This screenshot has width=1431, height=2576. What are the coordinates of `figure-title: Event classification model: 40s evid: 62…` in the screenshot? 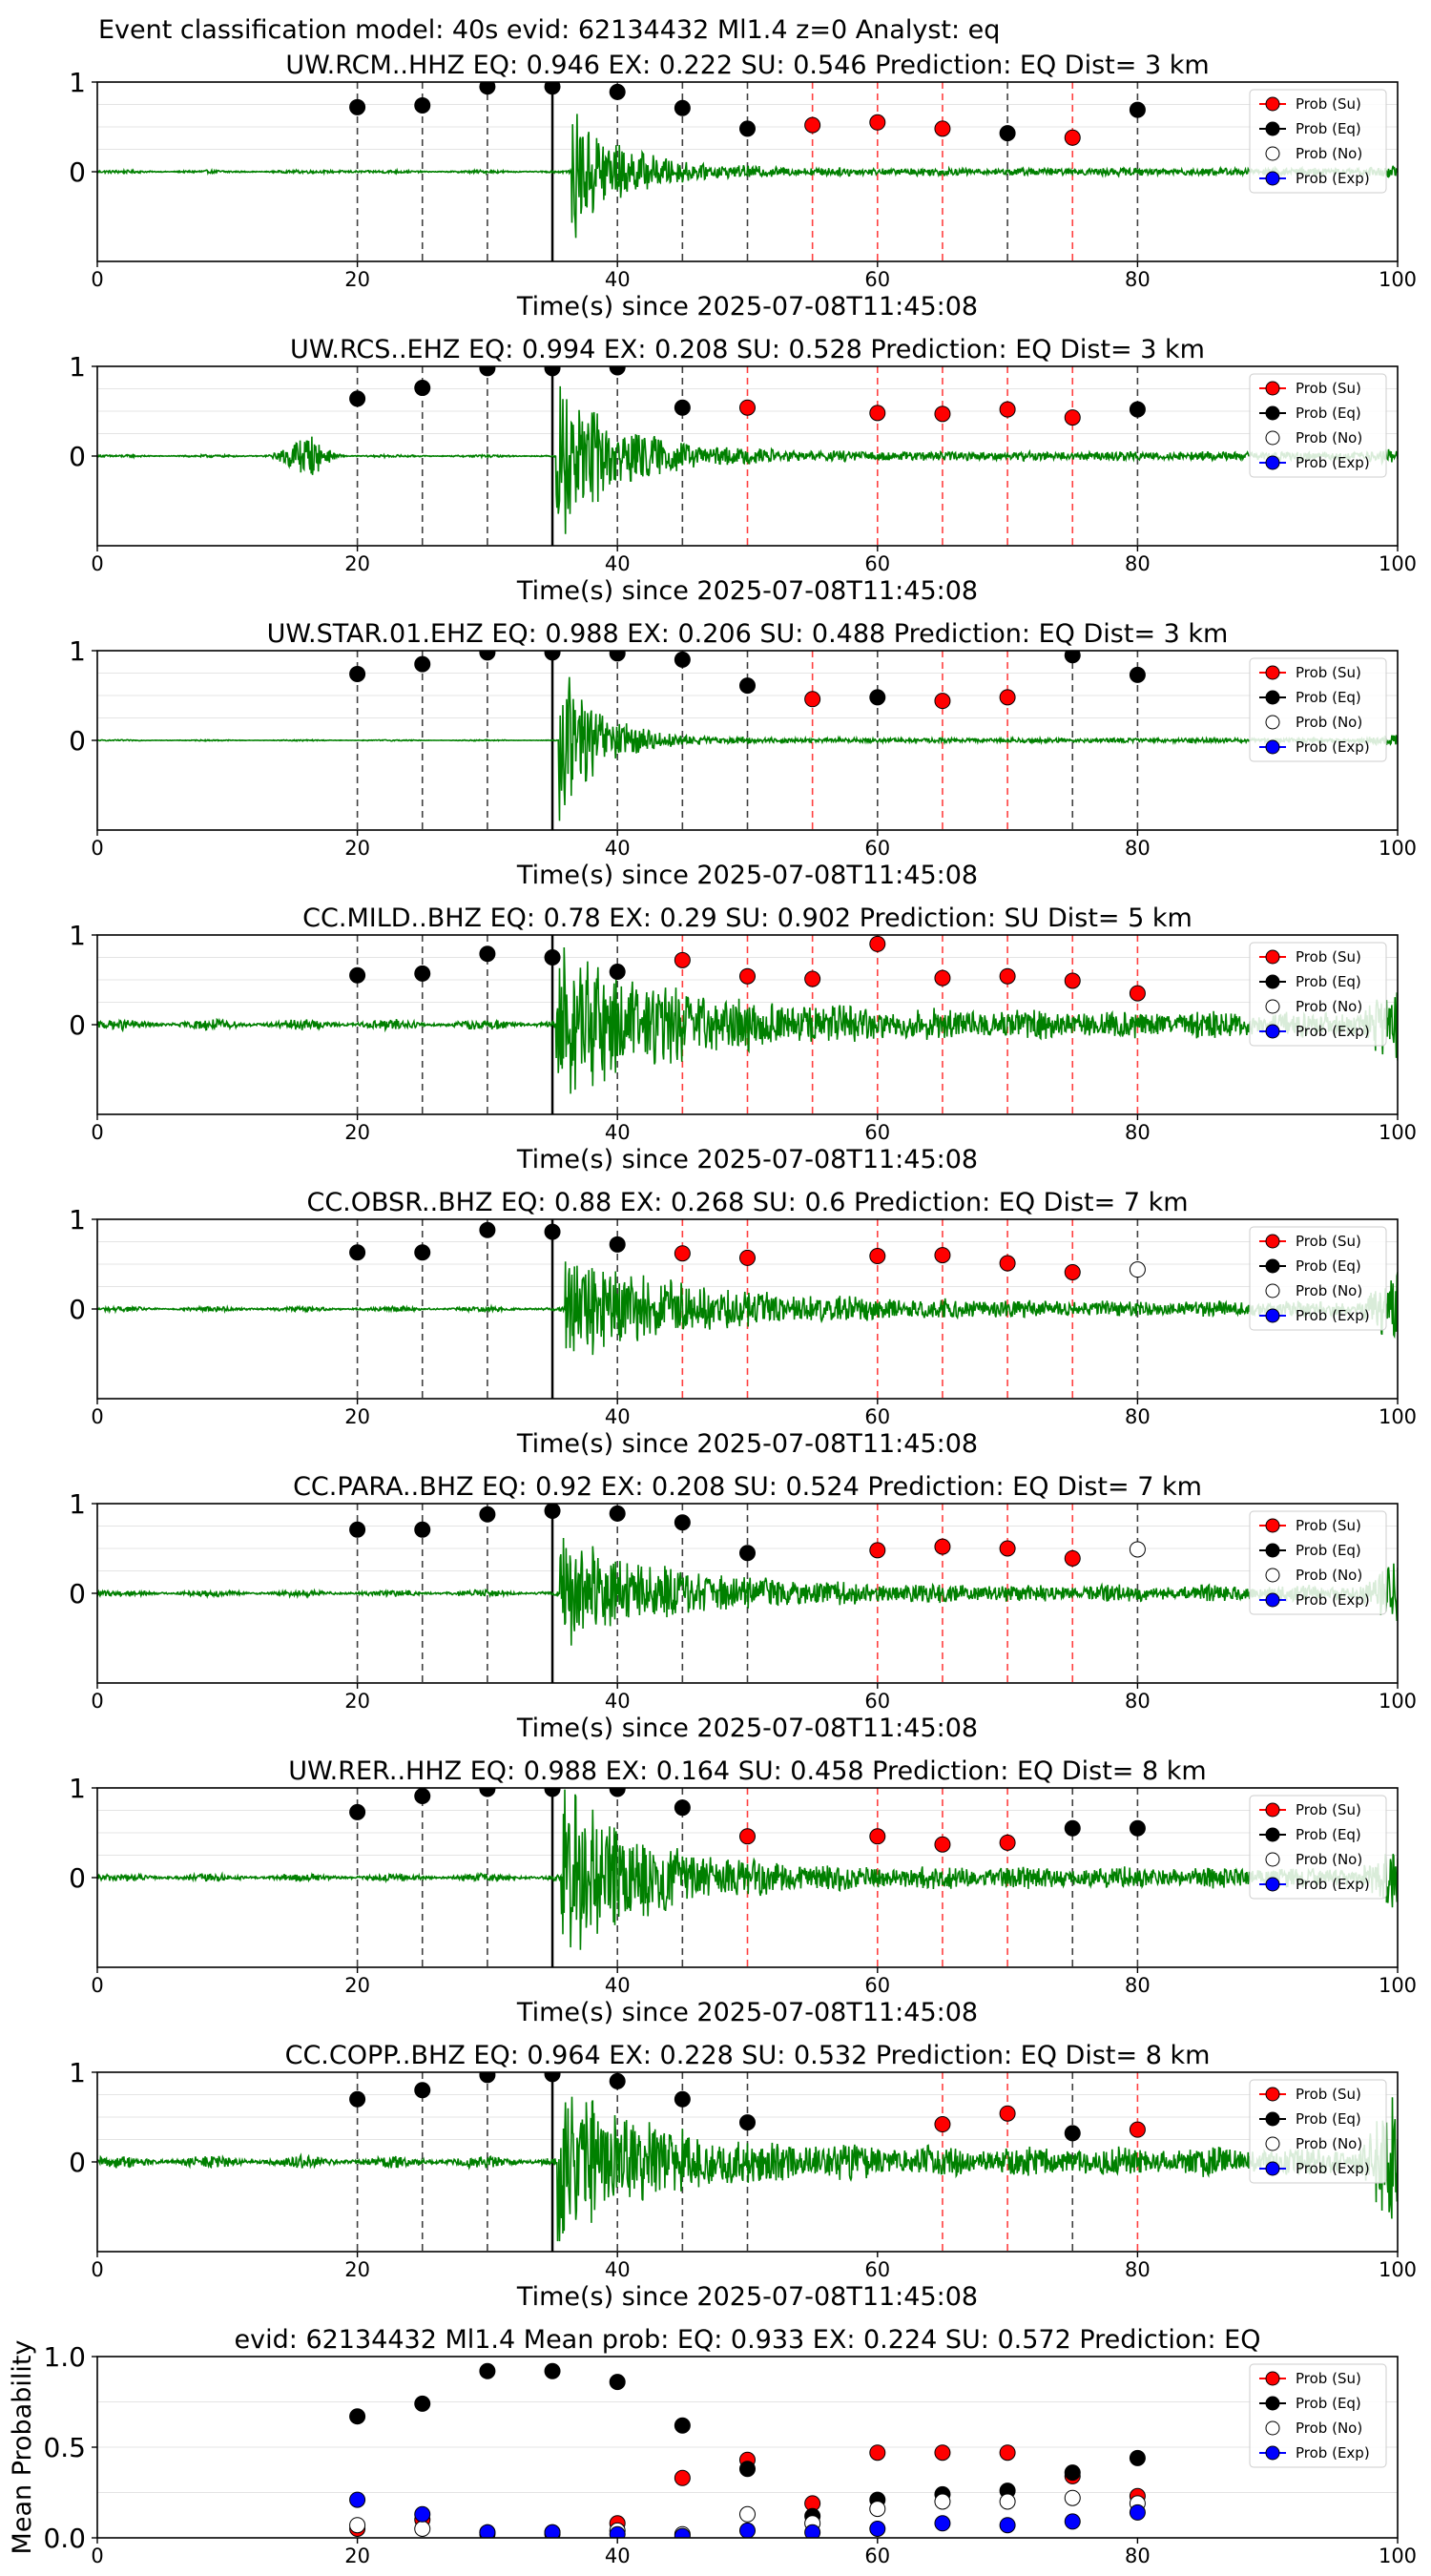 It's located at (549, 30).